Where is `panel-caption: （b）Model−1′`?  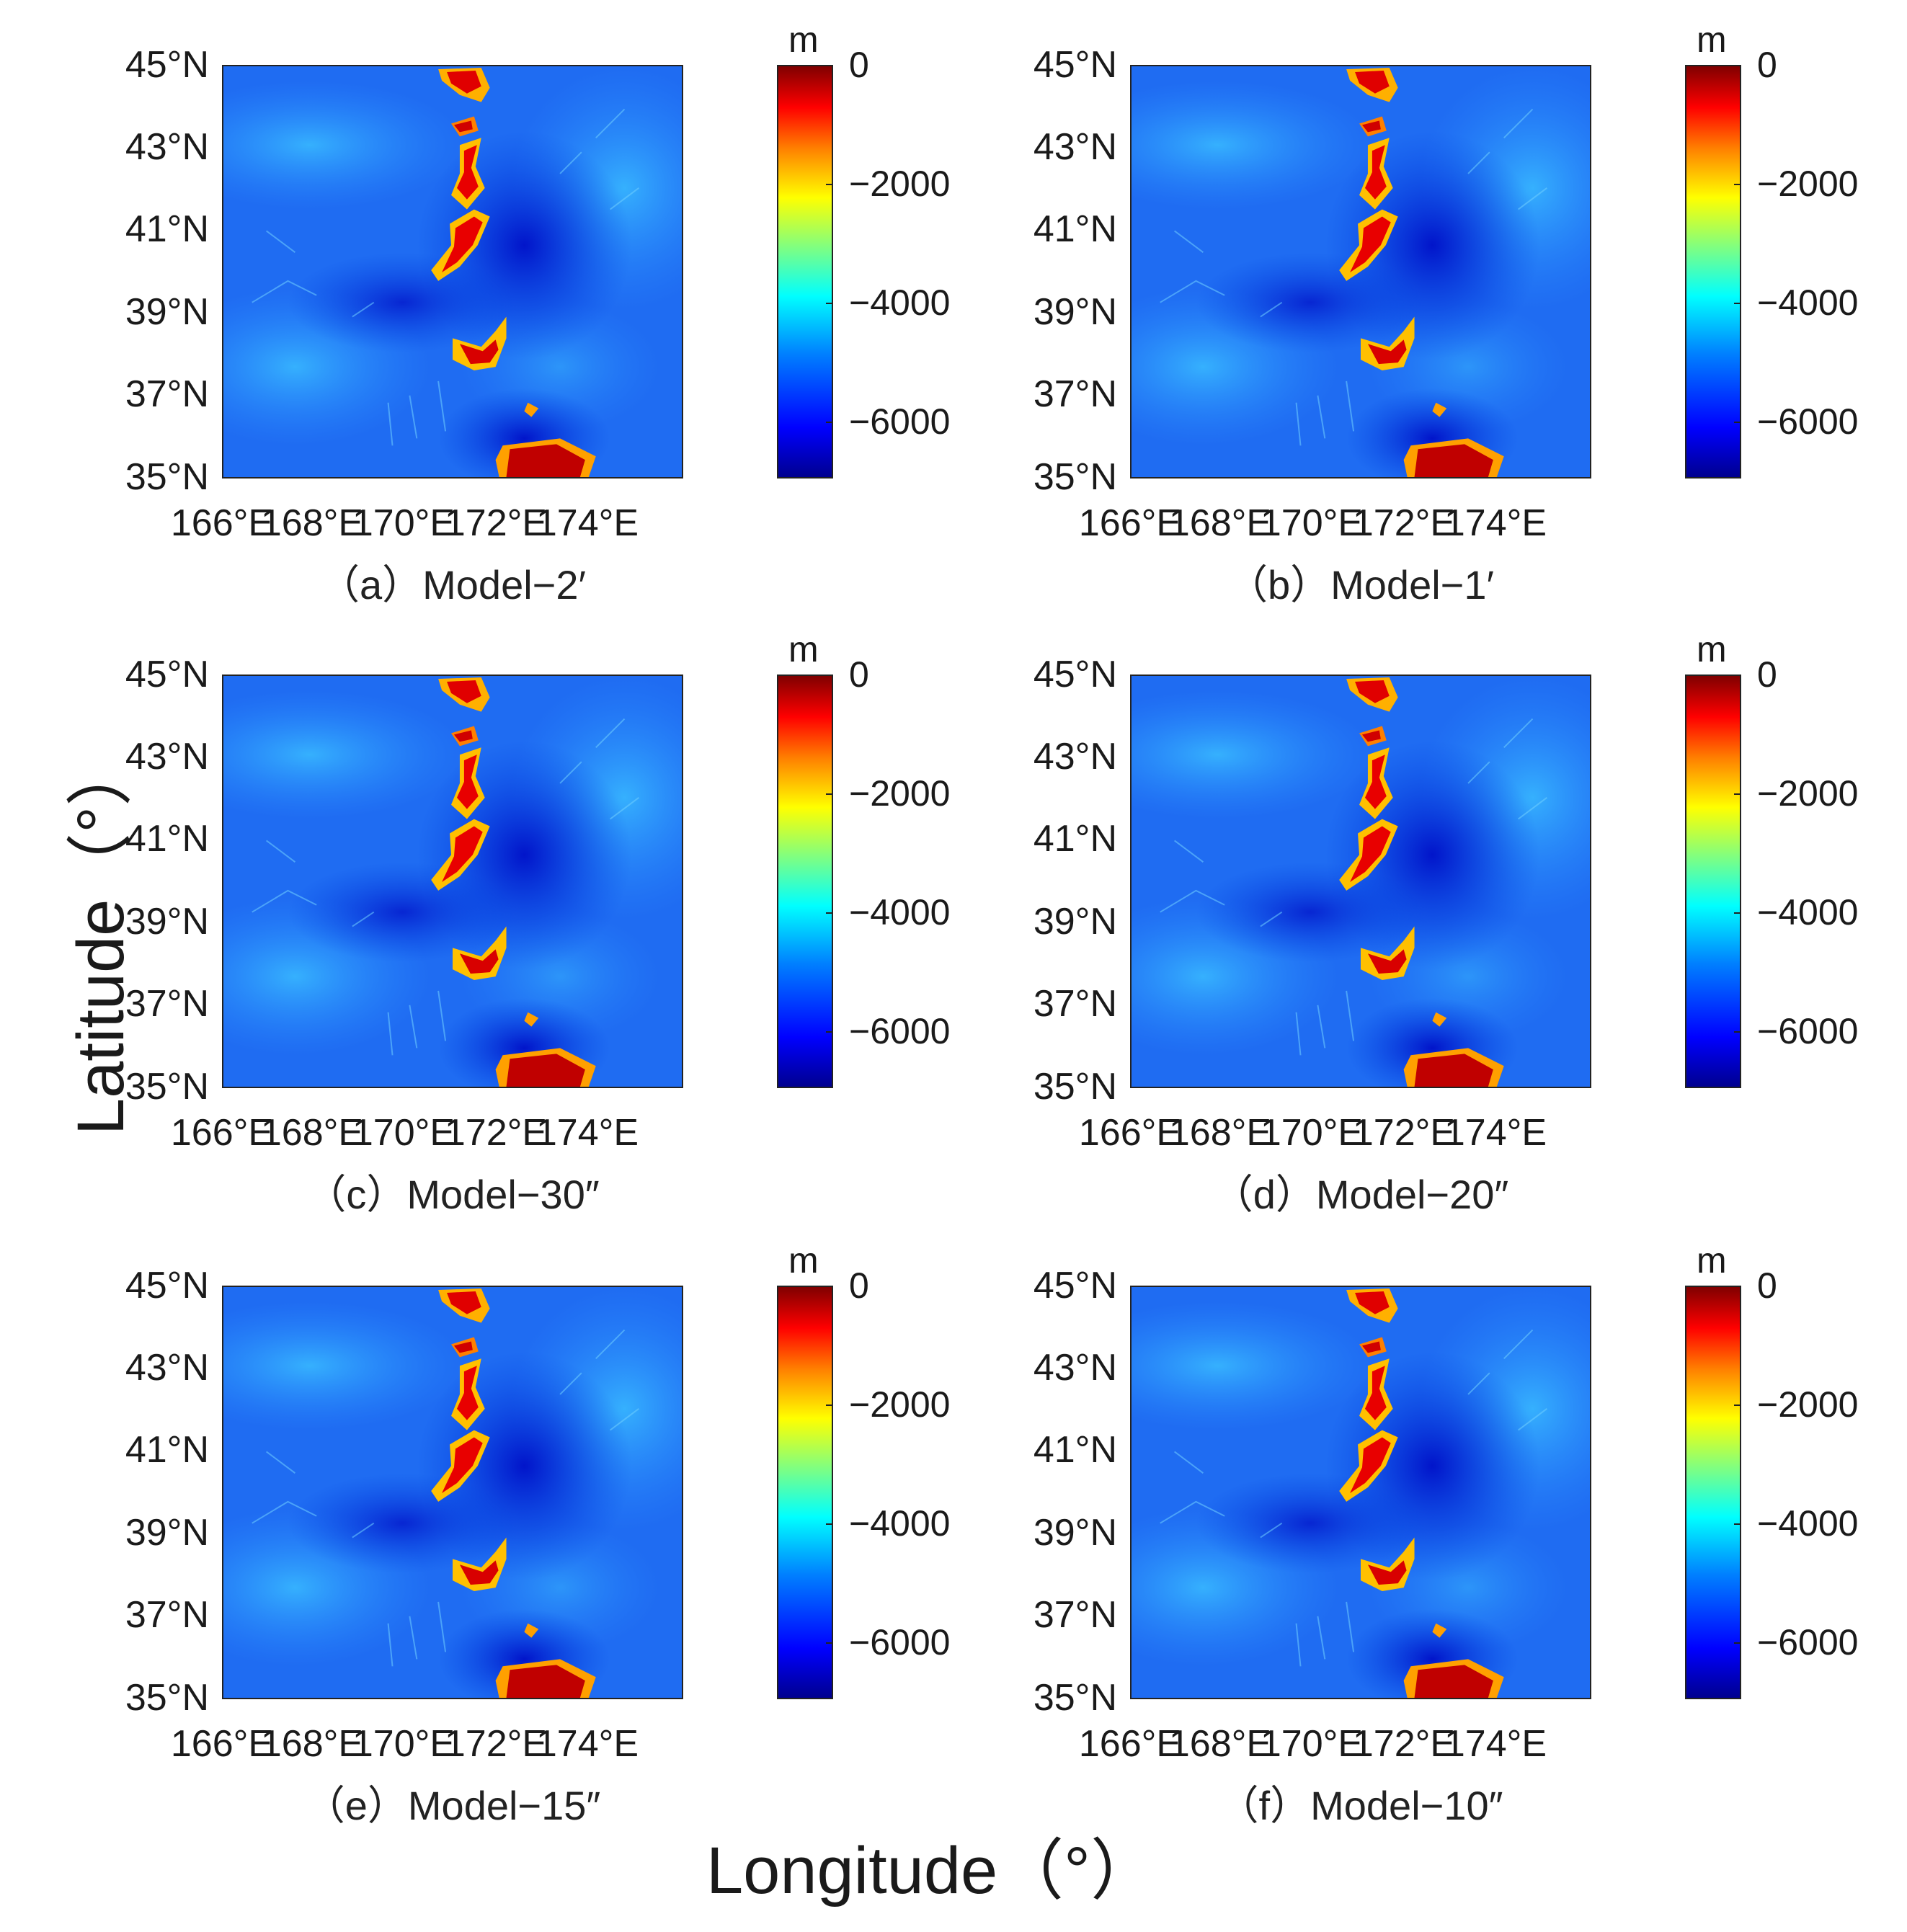 panel-caption: （b）Model−1′ is located at coordinates (1361, 584).